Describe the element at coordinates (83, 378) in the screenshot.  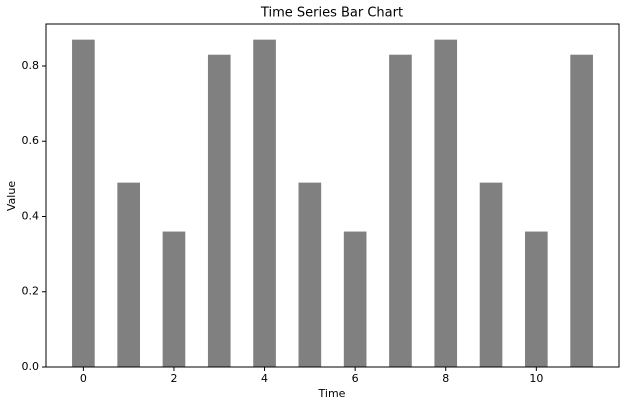
I see `x-tick-label: 0` at that location.